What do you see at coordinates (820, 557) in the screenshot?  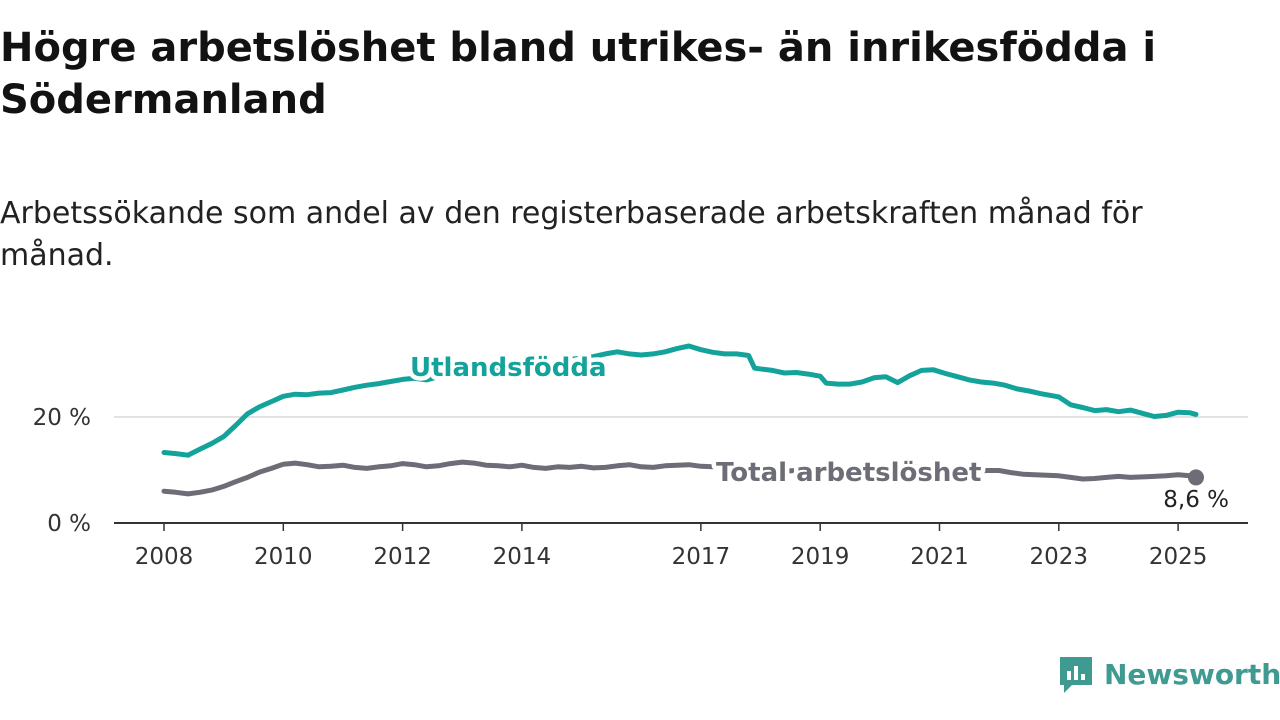 I see `x-tick-label: 2019` at bounding box center [820, 557].